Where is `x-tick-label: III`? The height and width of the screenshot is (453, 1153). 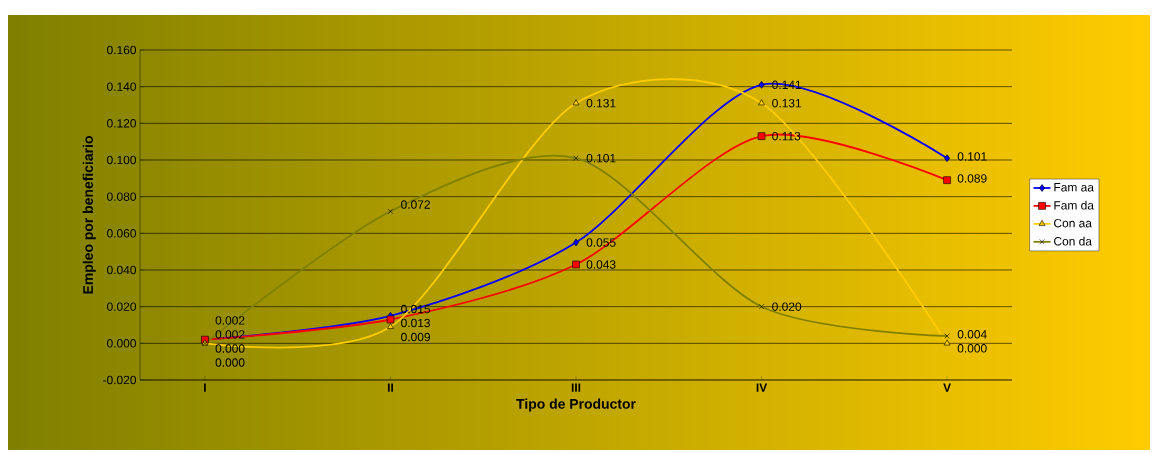 x-tick-label: III is located at coordinates (576, 387).